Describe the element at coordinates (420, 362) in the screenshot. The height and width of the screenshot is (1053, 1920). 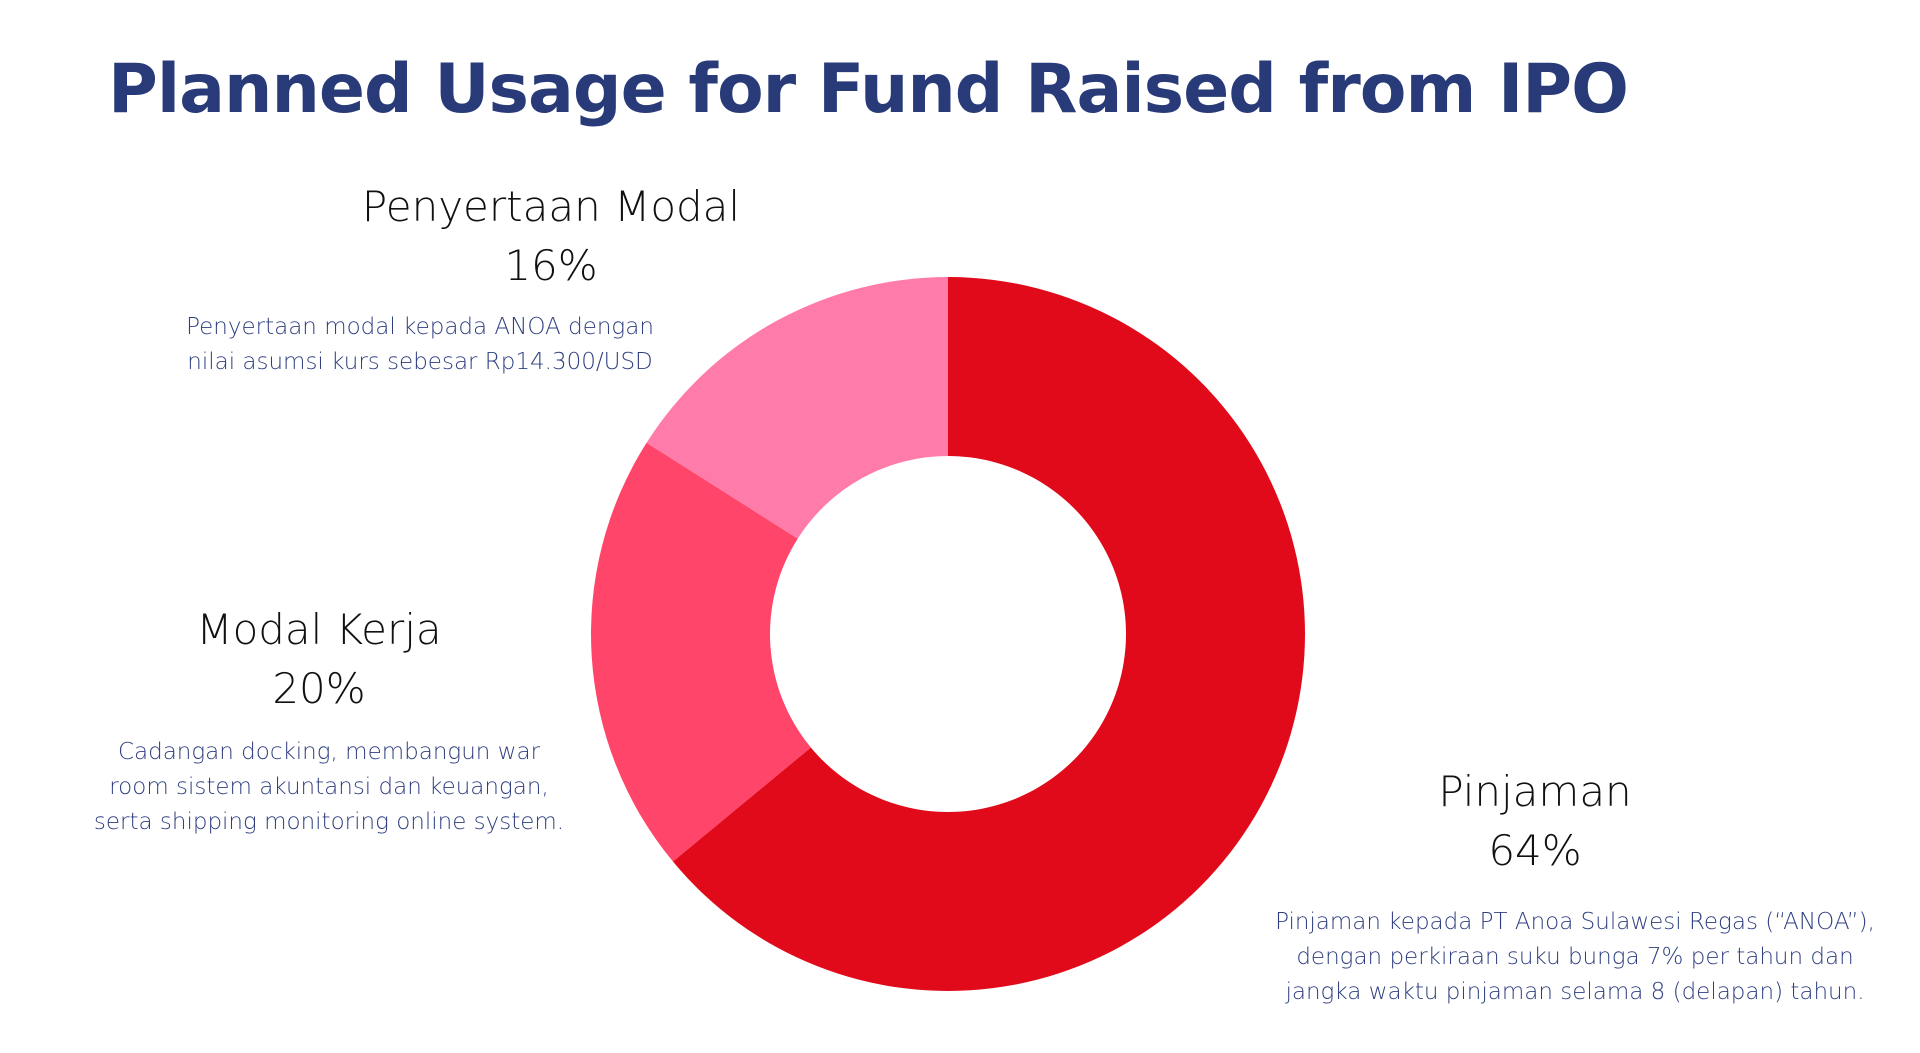
I see `description-line: nilai asumsi kurs sebesar Rp14.300/USD` at that location.